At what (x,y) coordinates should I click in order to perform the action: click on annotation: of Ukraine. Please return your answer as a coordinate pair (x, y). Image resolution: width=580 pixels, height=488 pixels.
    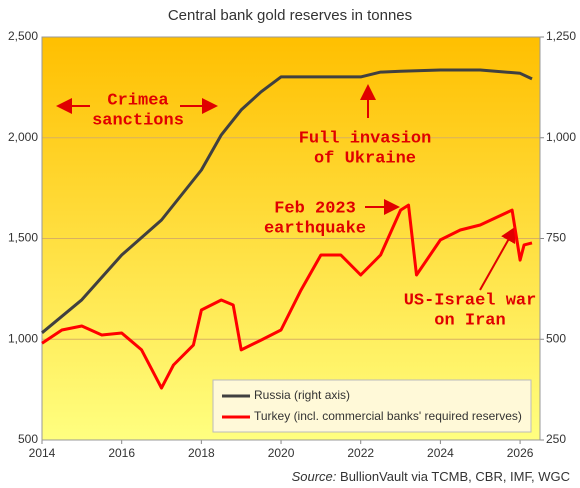
    Looking at the image, I should click on (365, 158).